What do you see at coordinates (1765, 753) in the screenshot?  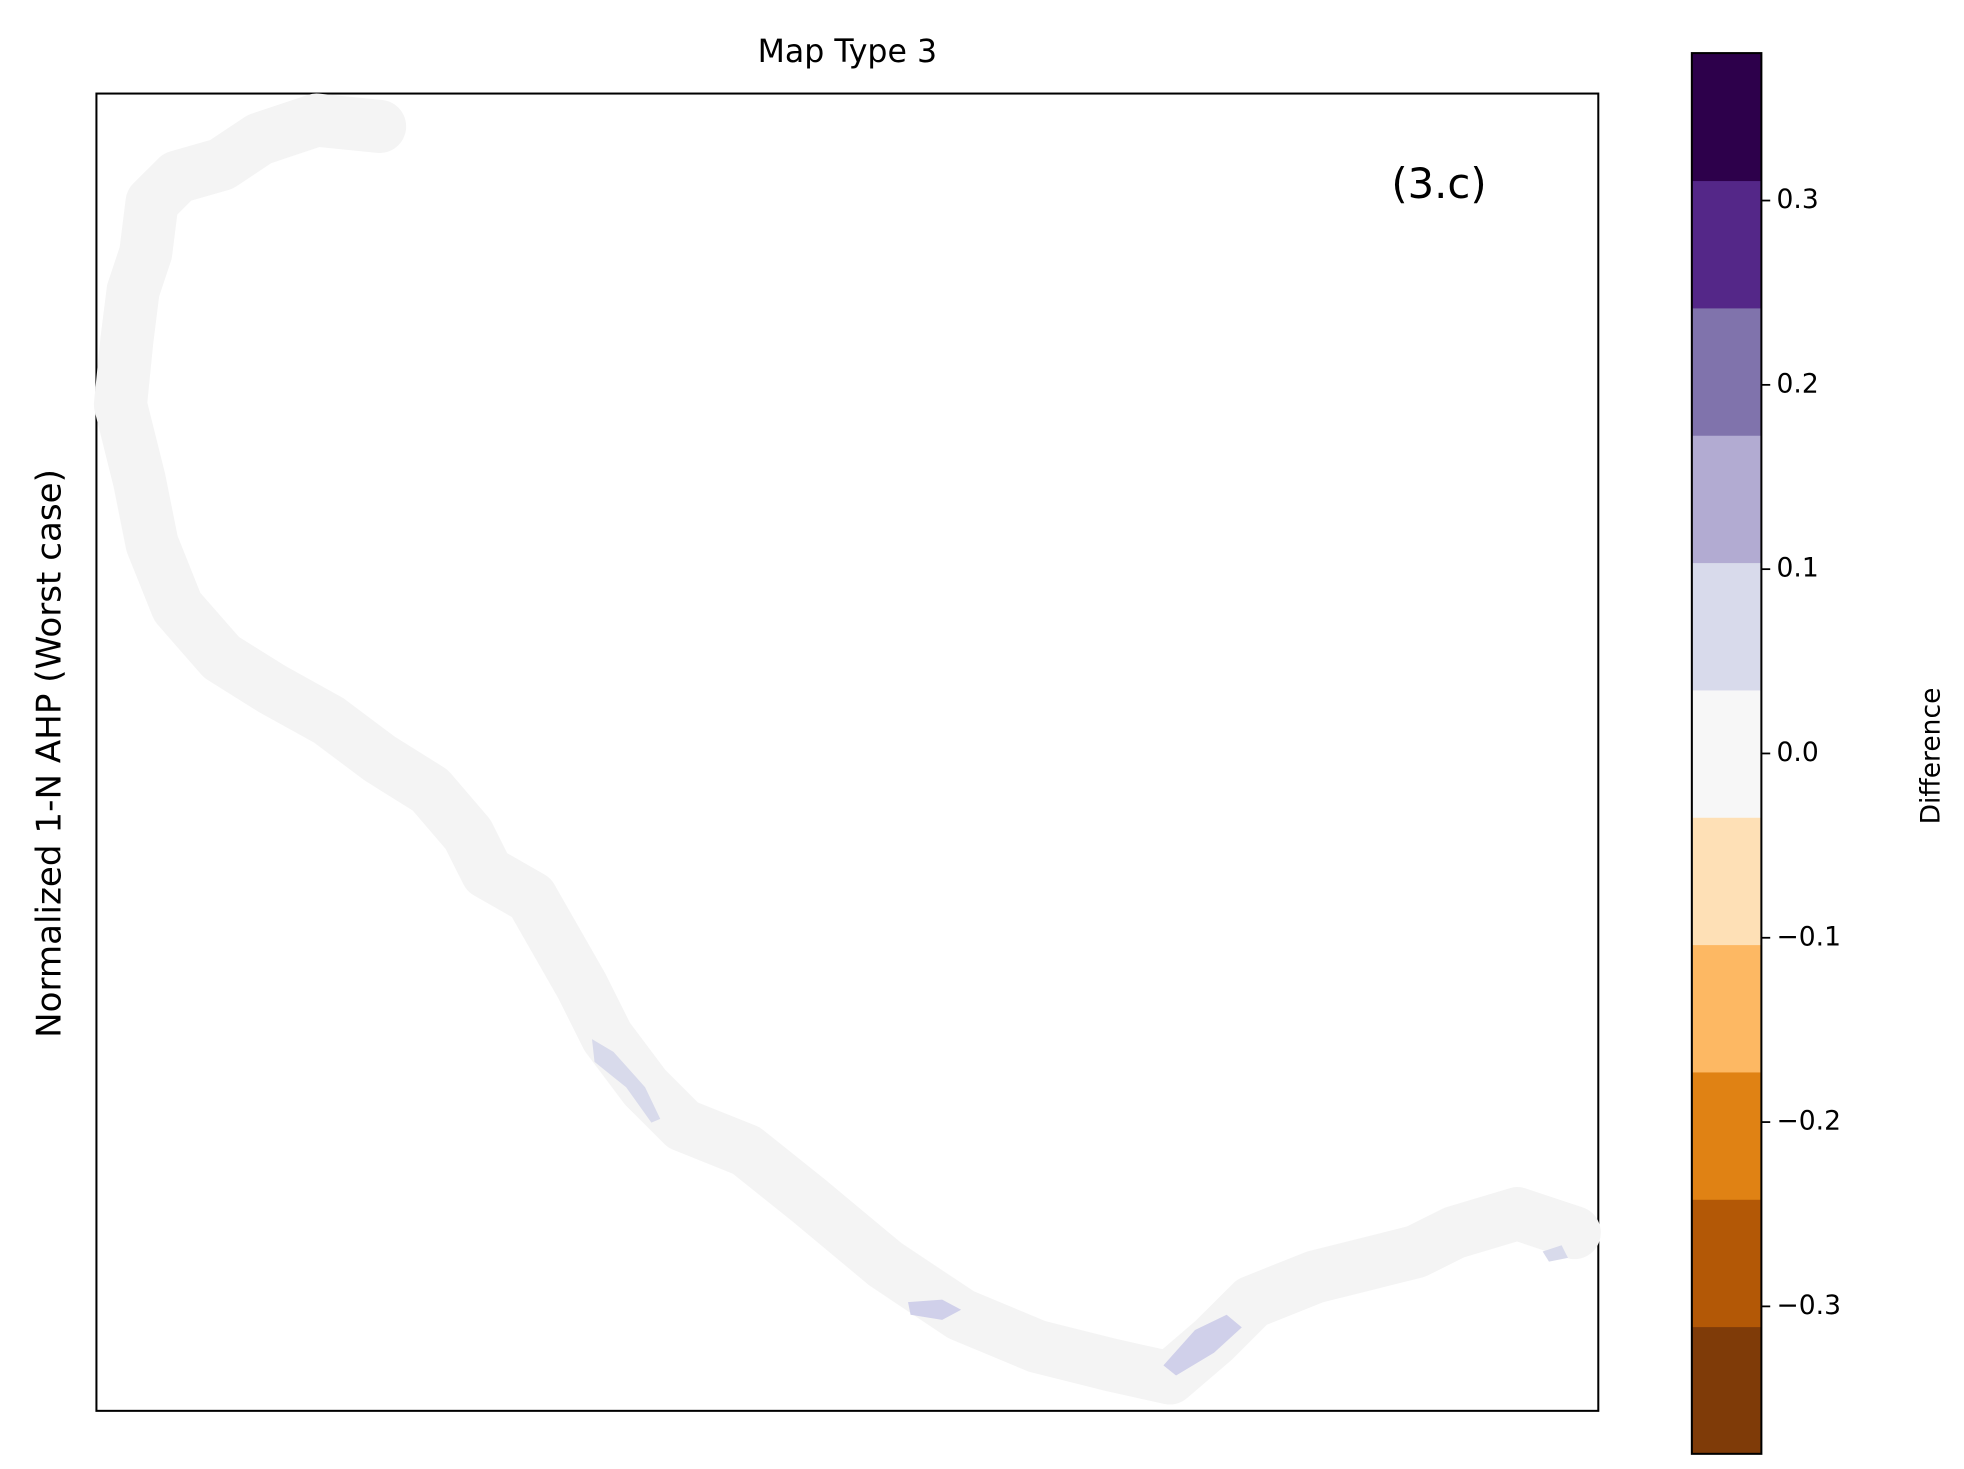 I see `colorbar: −0.3 −0.2 −0.1 0.0 0.1 0.2 0.3` at bounding box center [1765, 753].